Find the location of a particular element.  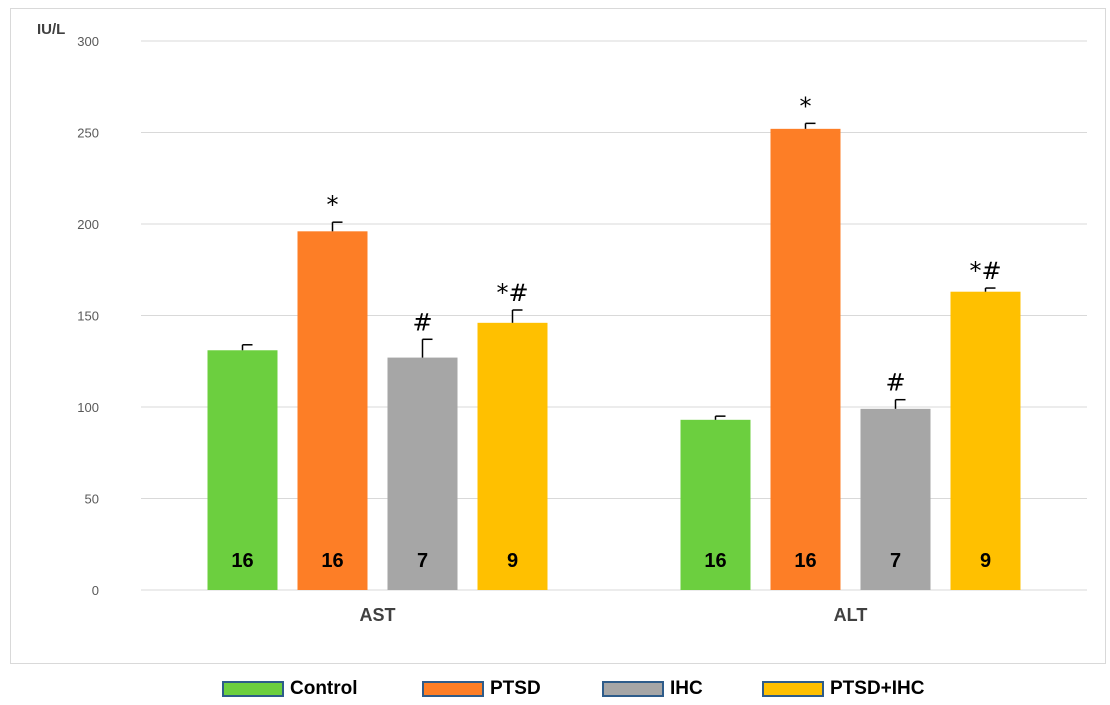

x-axis-categories: AST ALT is located at coordinates (614, 615).